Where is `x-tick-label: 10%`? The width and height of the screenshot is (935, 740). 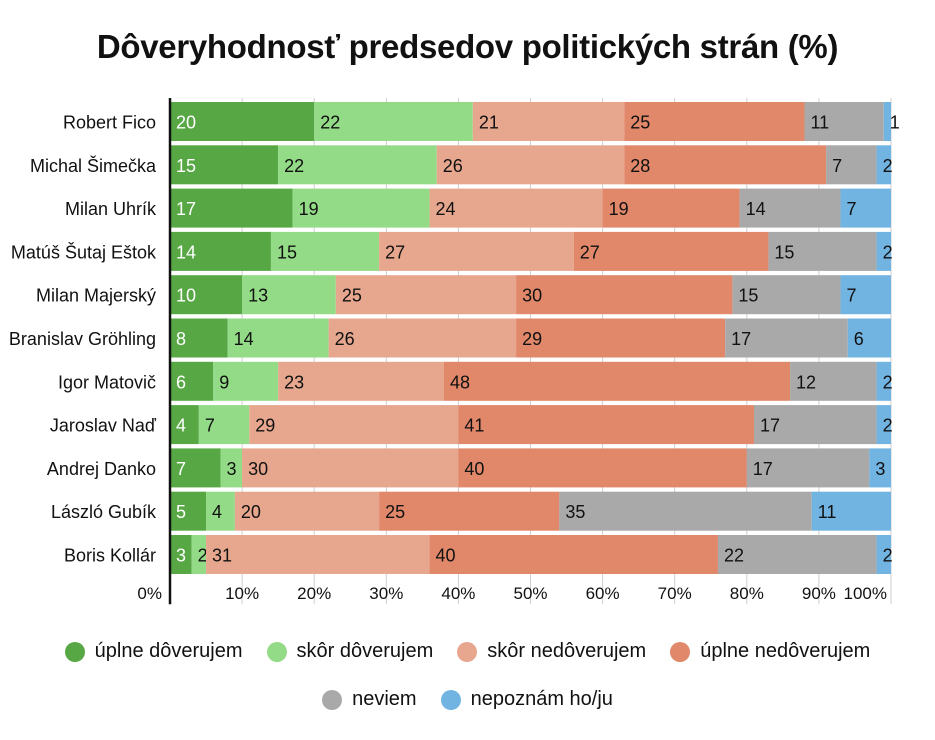
x-tick-label: 10% is located at coordinates (242, 593).